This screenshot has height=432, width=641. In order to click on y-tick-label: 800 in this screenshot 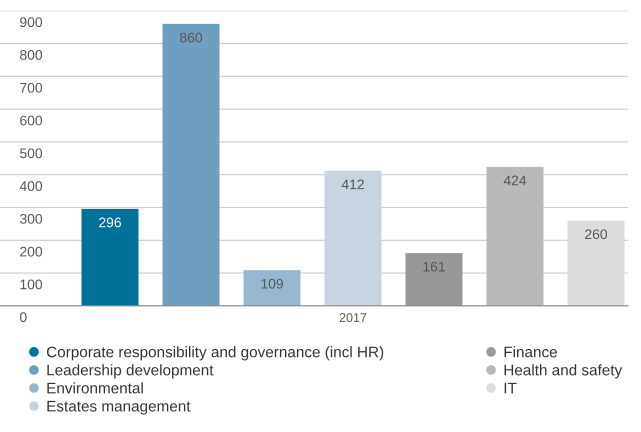, I will do `click(31, 55)`.